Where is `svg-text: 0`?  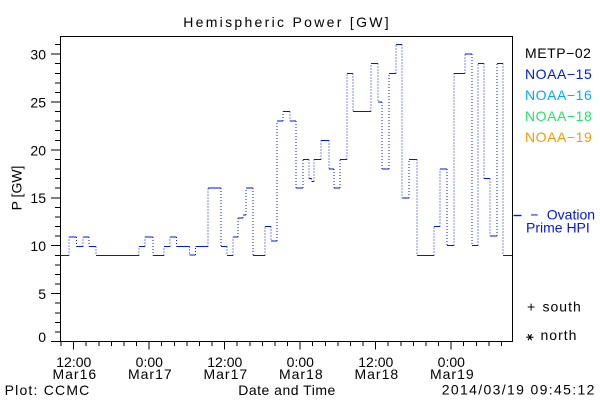 svg-text: 0 is located at coordinates (42, 337).